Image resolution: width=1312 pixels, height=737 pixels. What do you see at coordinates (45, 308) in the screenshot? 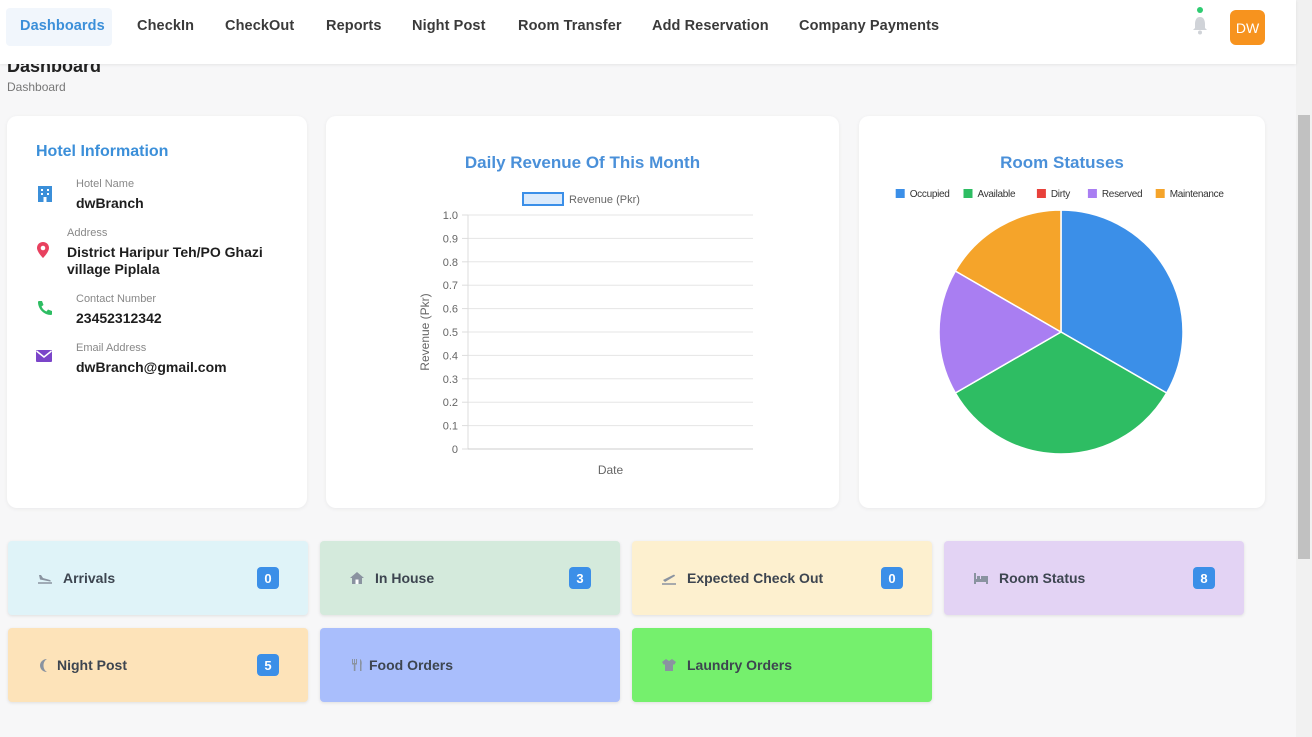
I see `phone-icon` at bounding box center [45, 308].